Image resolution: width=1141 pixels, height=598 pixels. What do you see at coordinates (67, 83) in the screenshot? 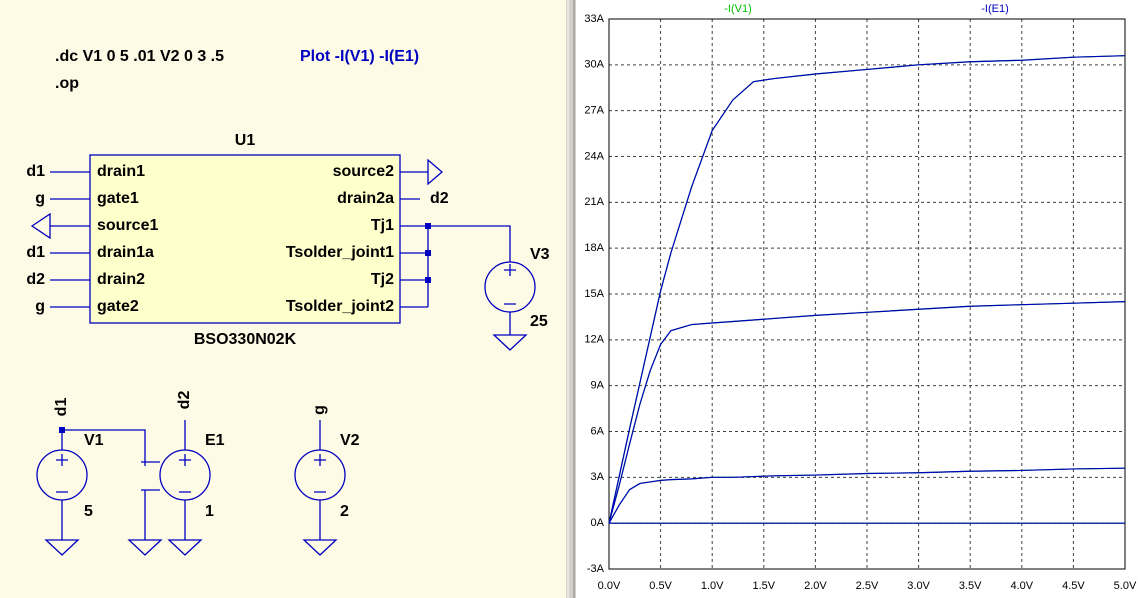
I see `directive: .op` at bounding box center [67, 83].